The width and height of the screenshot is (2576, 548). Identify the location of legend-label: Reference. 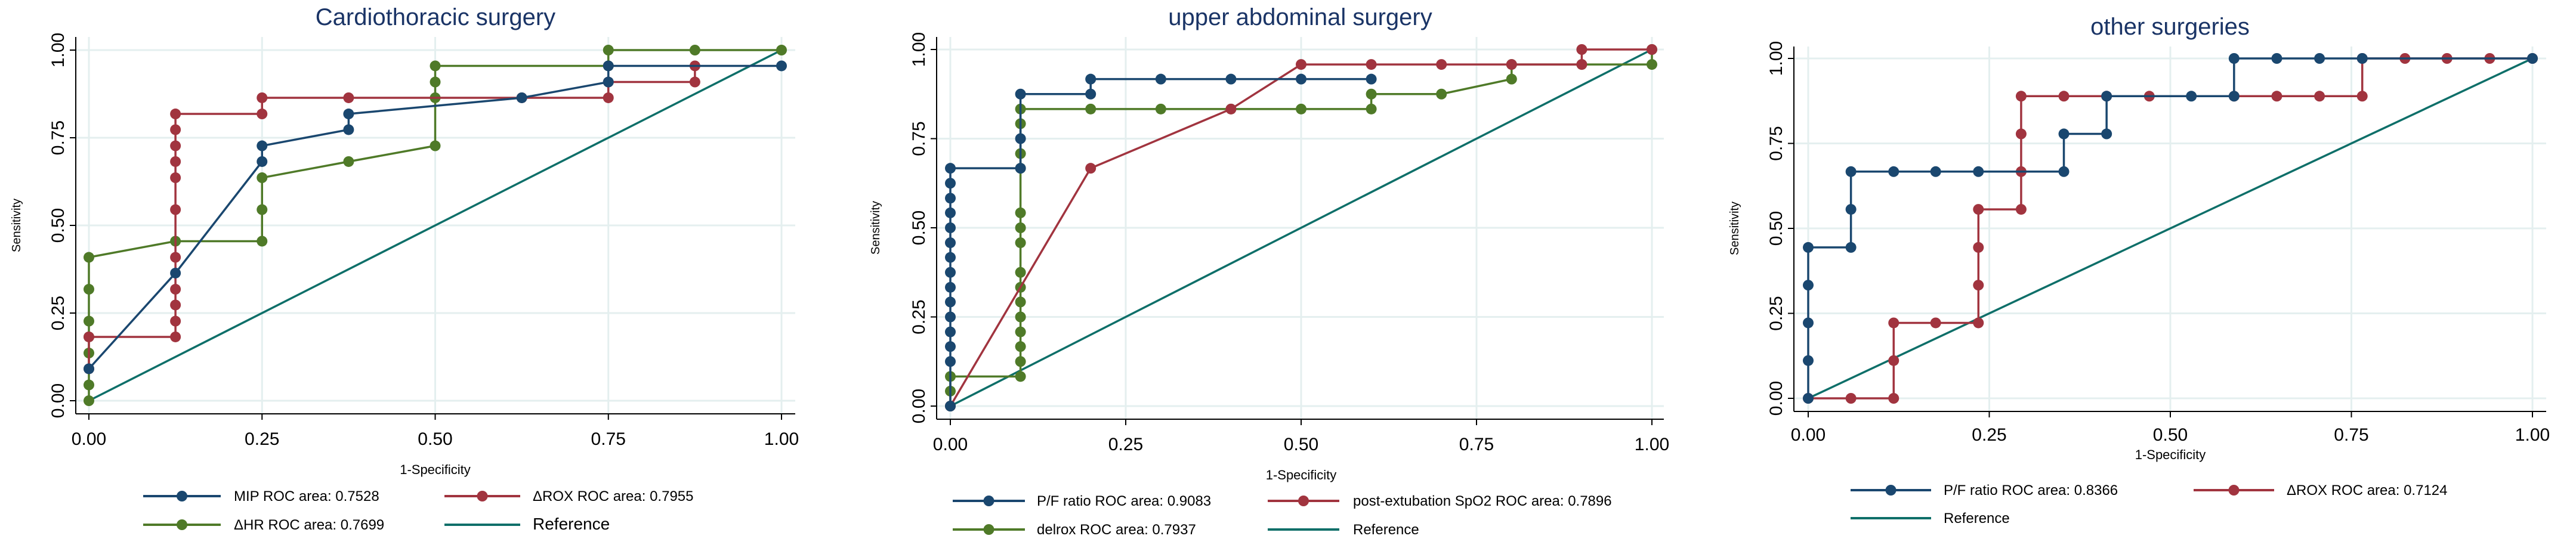
(1977, 518).